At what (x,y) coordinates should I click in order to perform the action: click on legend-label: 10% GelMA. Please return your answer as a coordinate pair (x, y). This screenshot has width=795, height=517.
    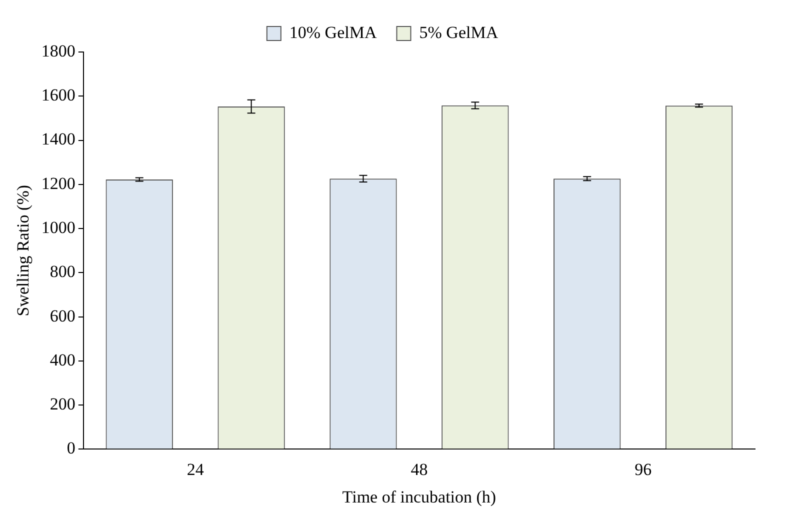
    Looking at the image, I should click on (333, 32).